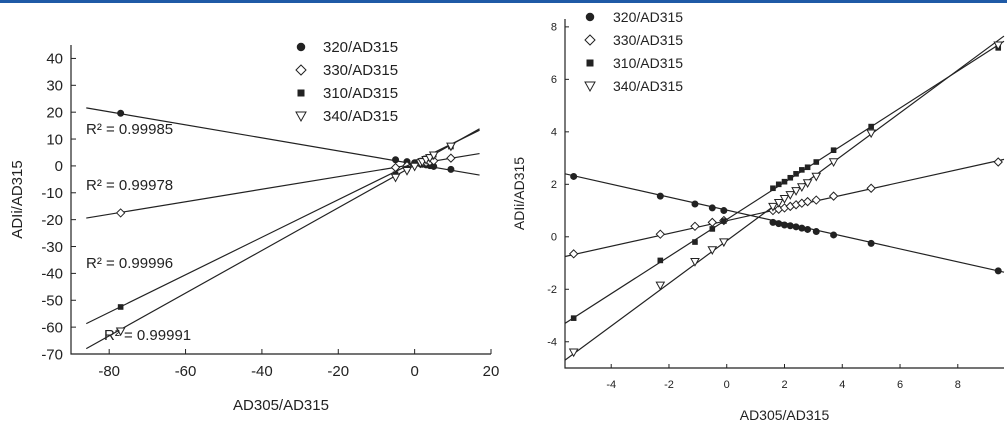  What do you see at coordinates (54, 86) in the screenshot?
I see `y-tick-label: 30` at bounding box center [54, 86].